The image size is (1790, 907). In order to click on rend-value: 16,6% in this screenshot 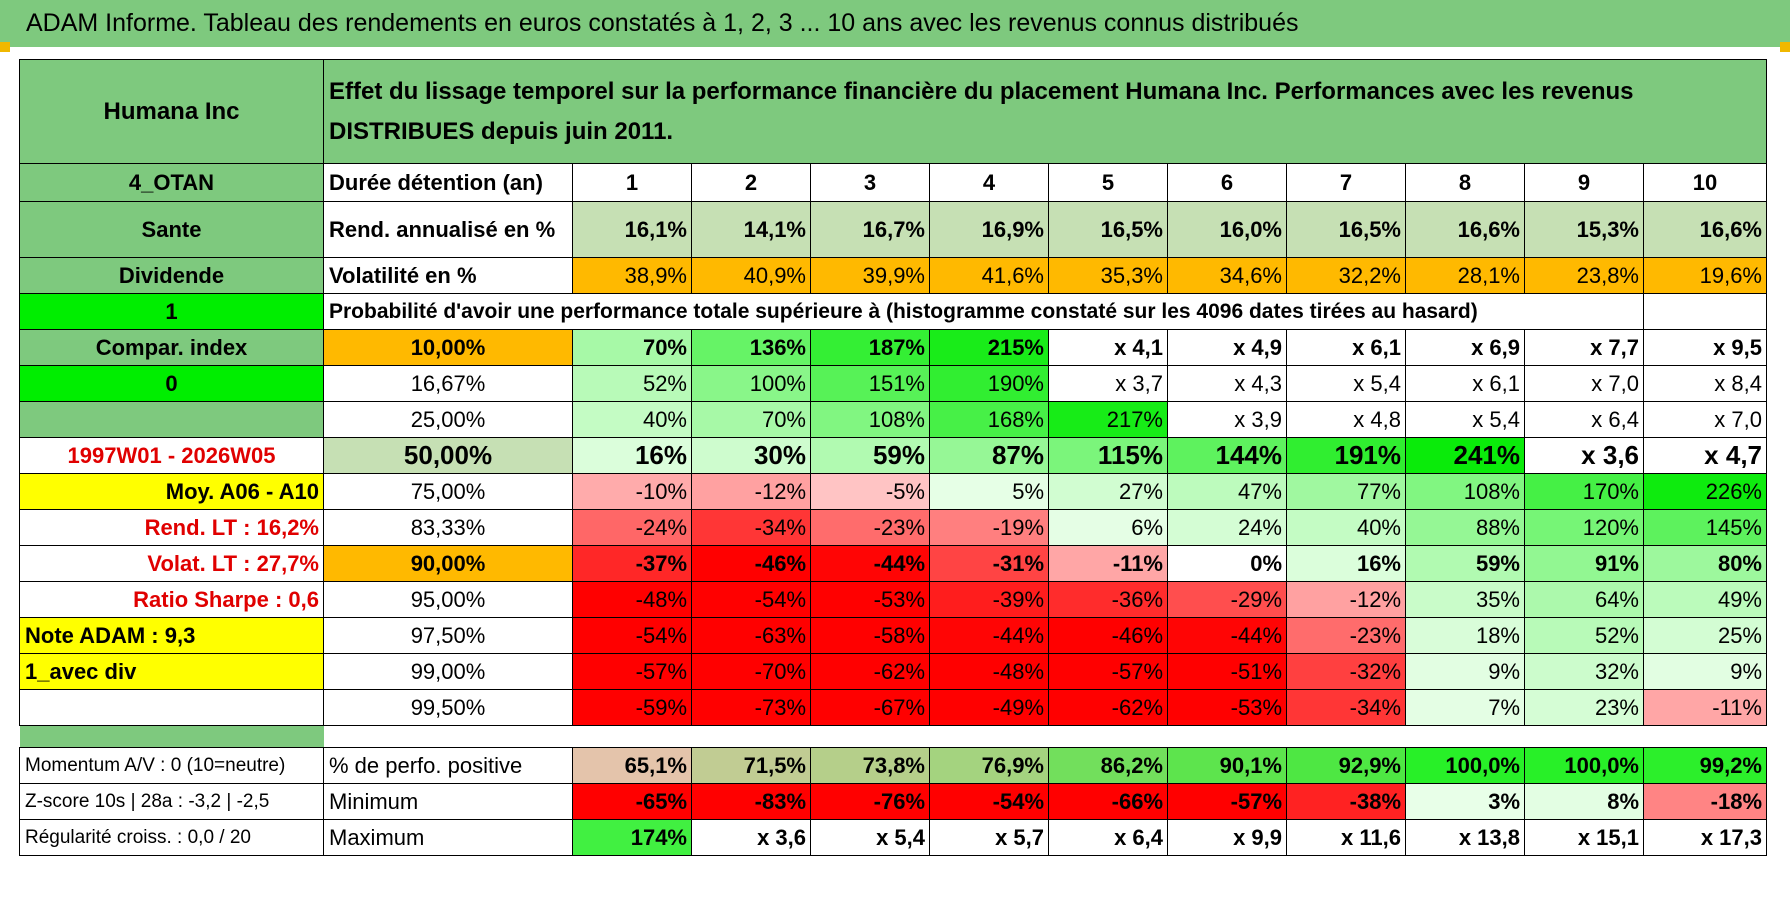, I will do `click(1465, 229)`.